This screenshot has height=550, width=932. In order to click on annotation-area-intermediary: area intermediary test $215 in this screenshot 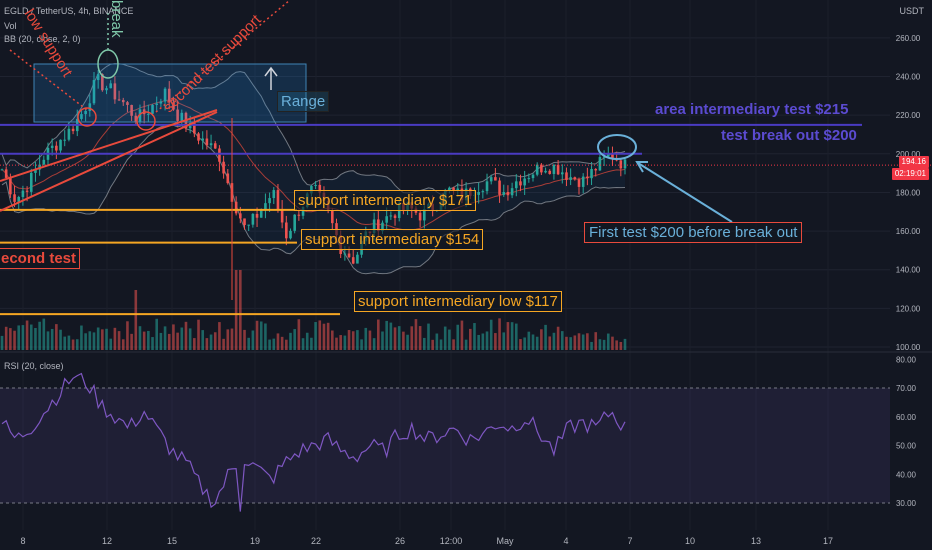, I will do `click(752, 109)`.